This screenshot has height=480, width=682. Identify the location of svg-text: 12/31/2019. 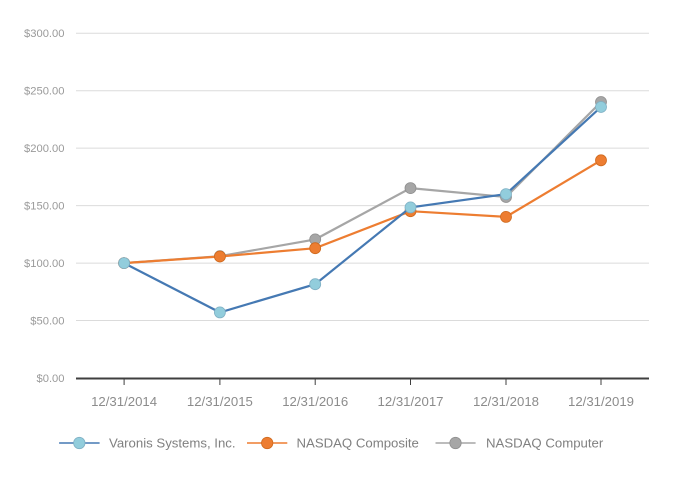
(601, 401).